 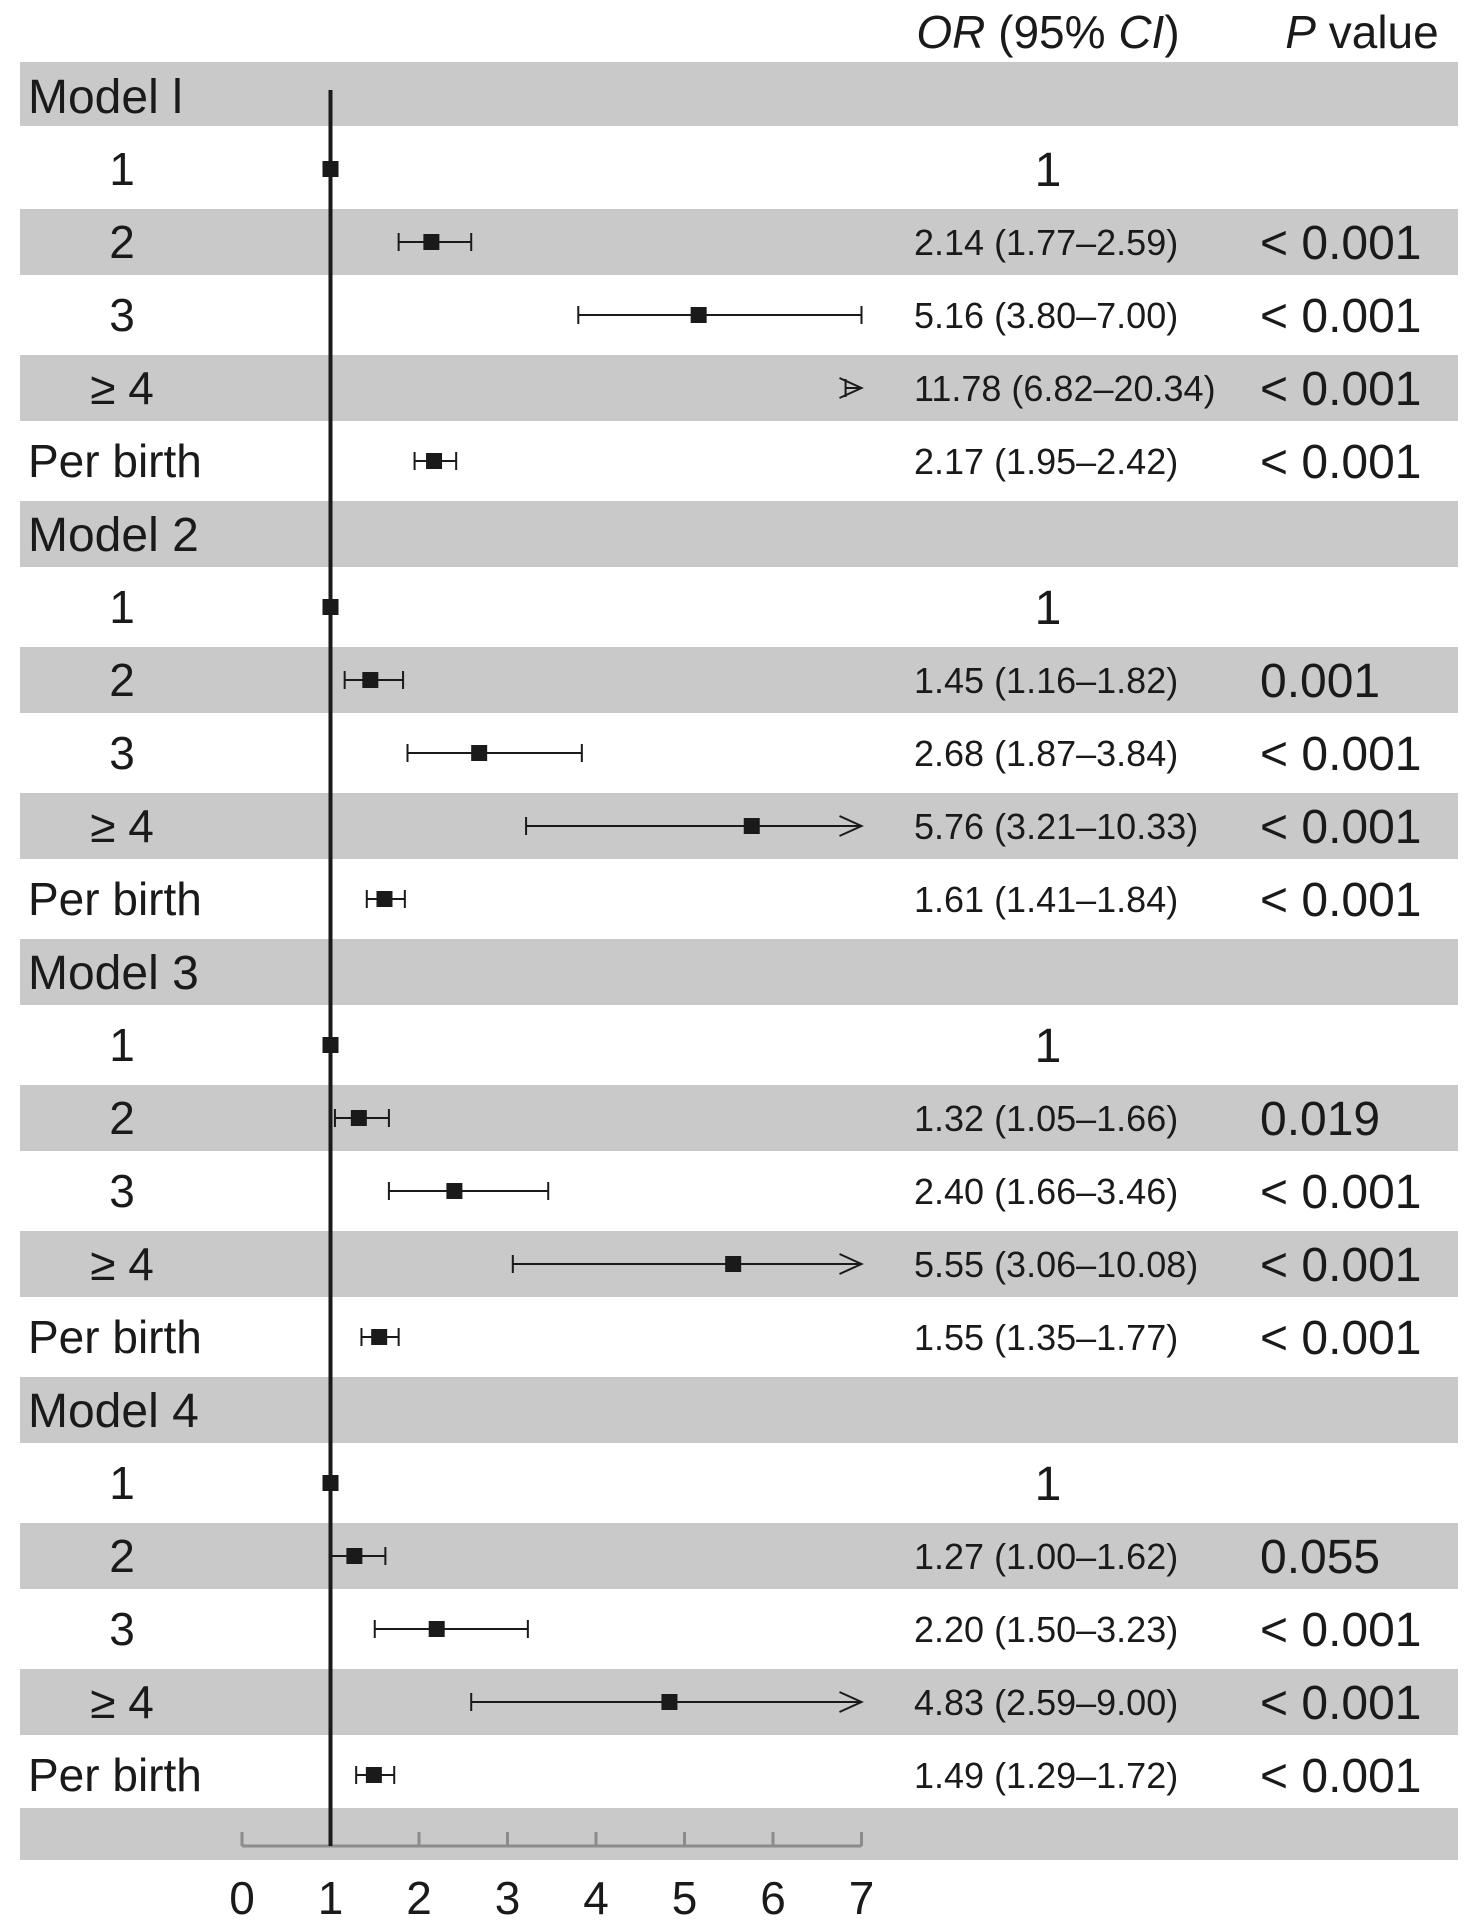 What do you see at coordinates (1046, 461) in the screenshot?
I see `or-ci-value: 2.17 (1.95–2.42)` at bounding box center [1046, 461].